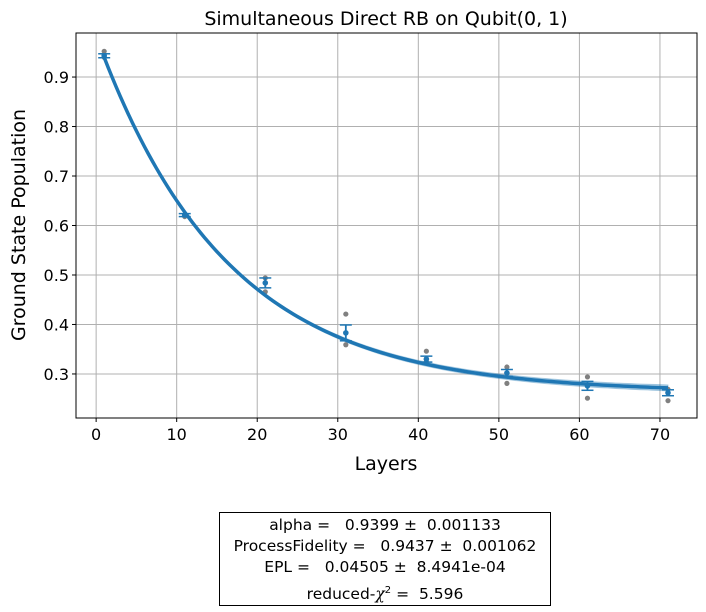 This screenshot has width=706, height=612. Describe the element at coordinates (338, 434) in the screenshot. I see `x-tick-label: 30` at that location.